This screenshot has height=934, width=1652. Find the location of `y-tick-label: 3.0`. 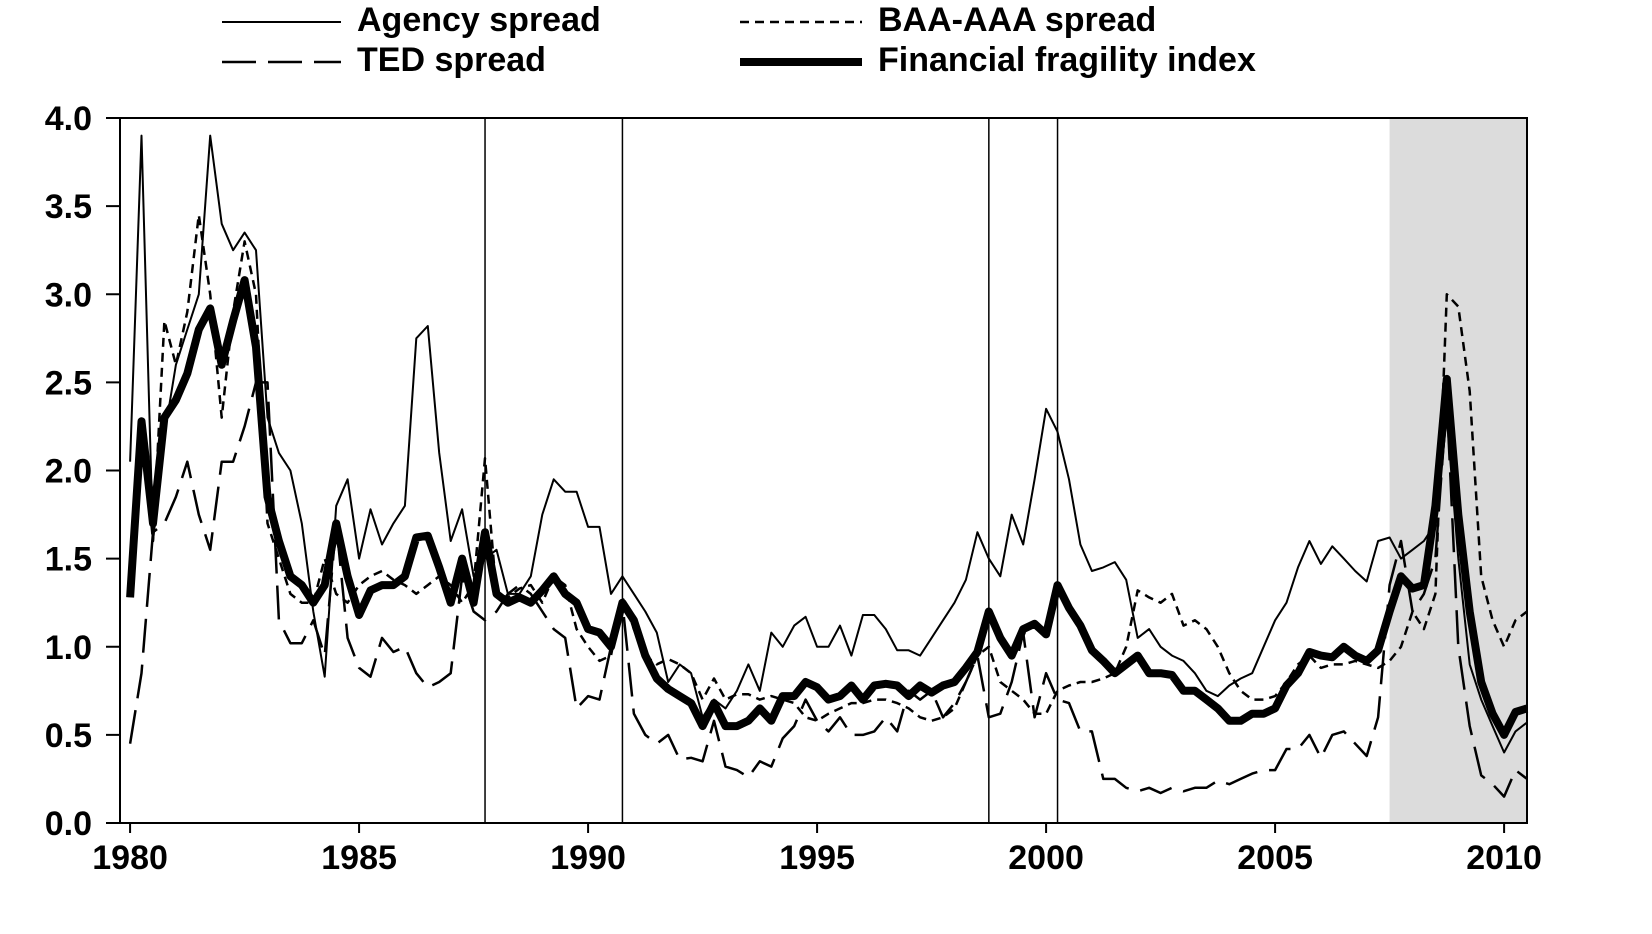

y-tick-label: 3.0 is located at coordinates (68, 295).